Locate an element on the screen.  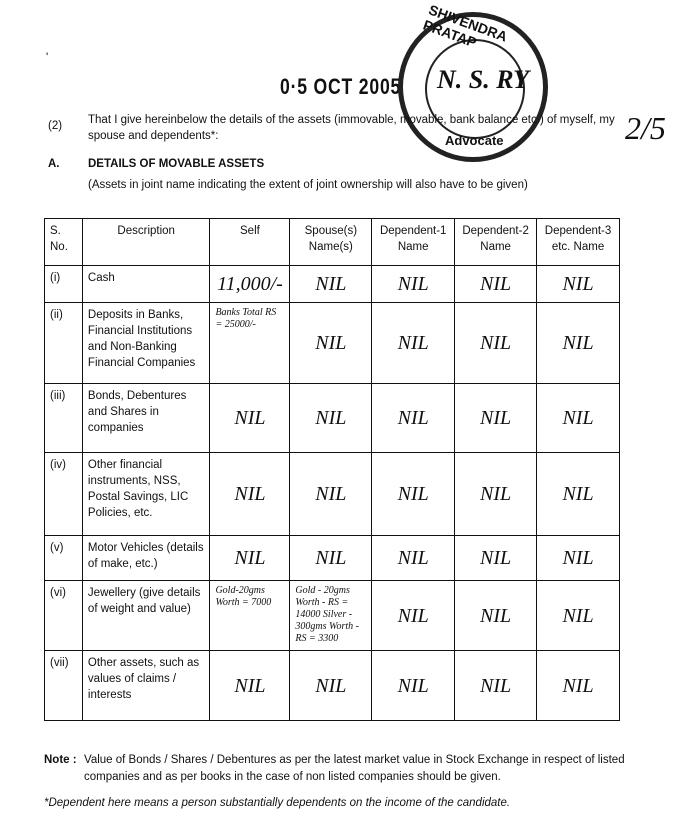
row-number: (v) is located at coordinates (63, 558).